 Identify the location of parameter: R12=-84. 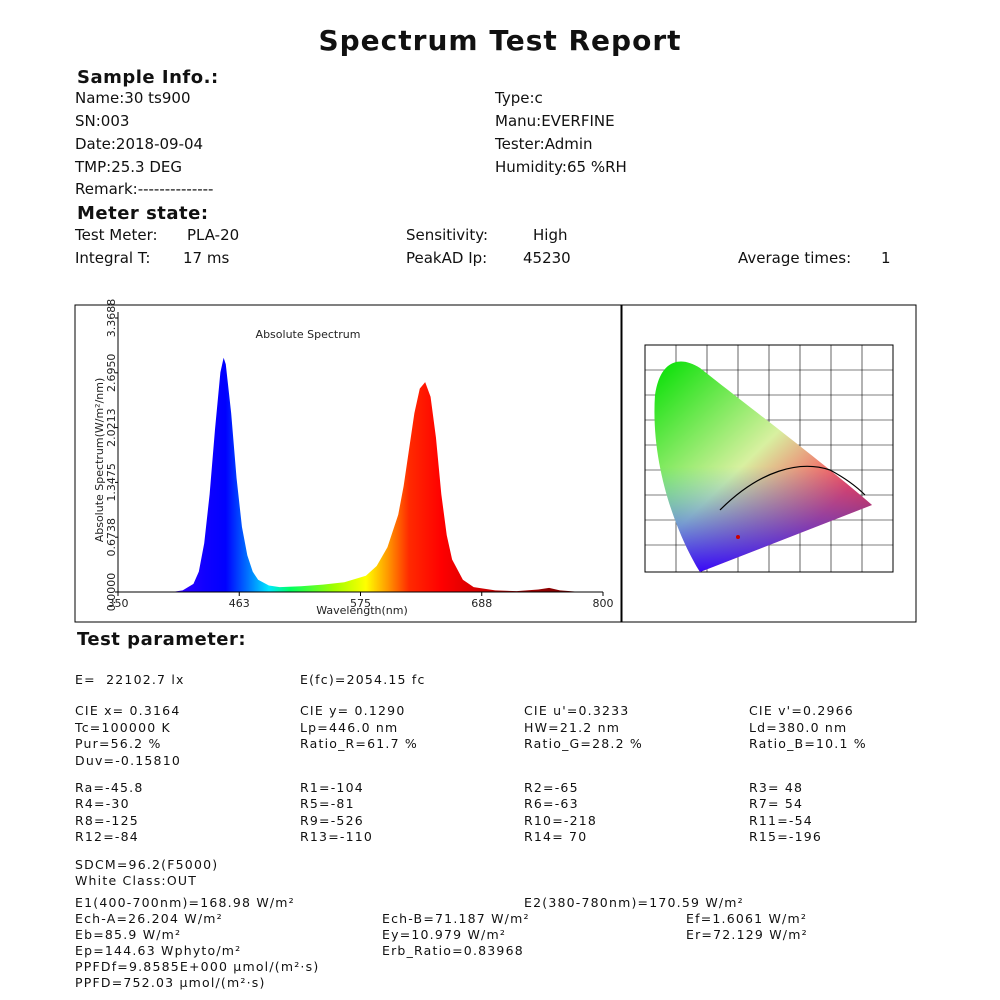
(107, 836).